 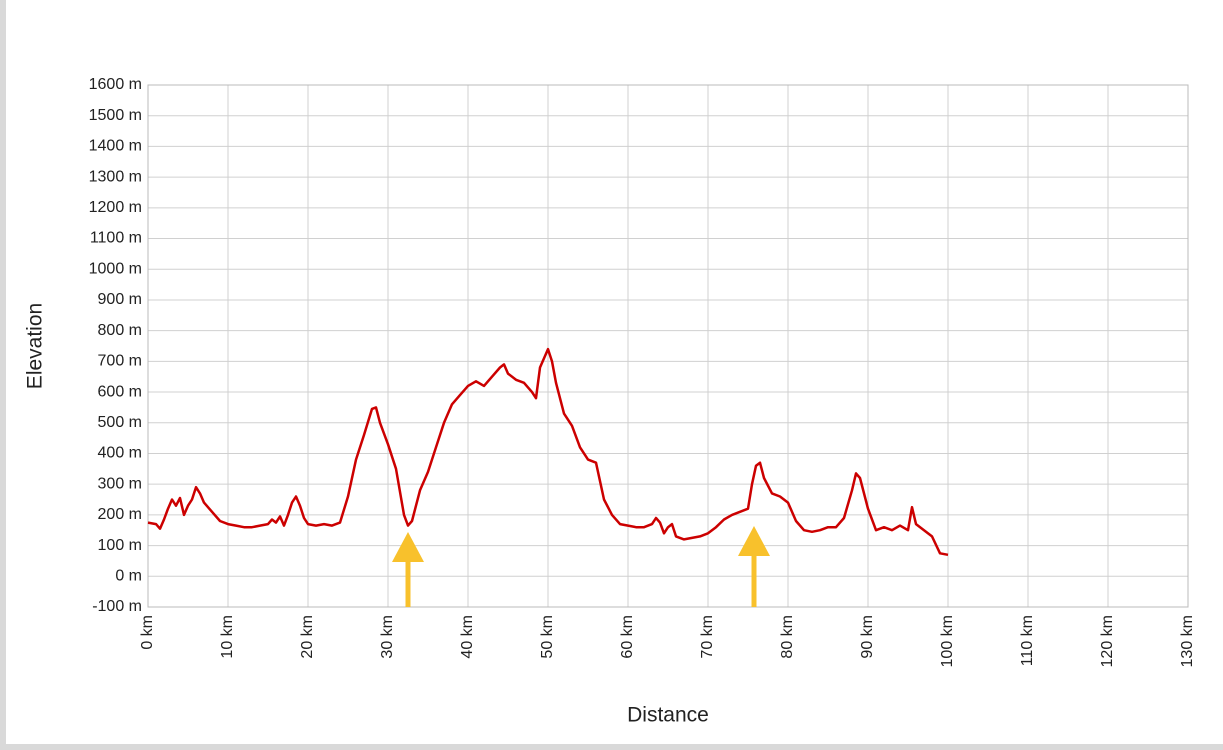 I want to click on y-tick-label: 900 m, so click(x=120, y=299).